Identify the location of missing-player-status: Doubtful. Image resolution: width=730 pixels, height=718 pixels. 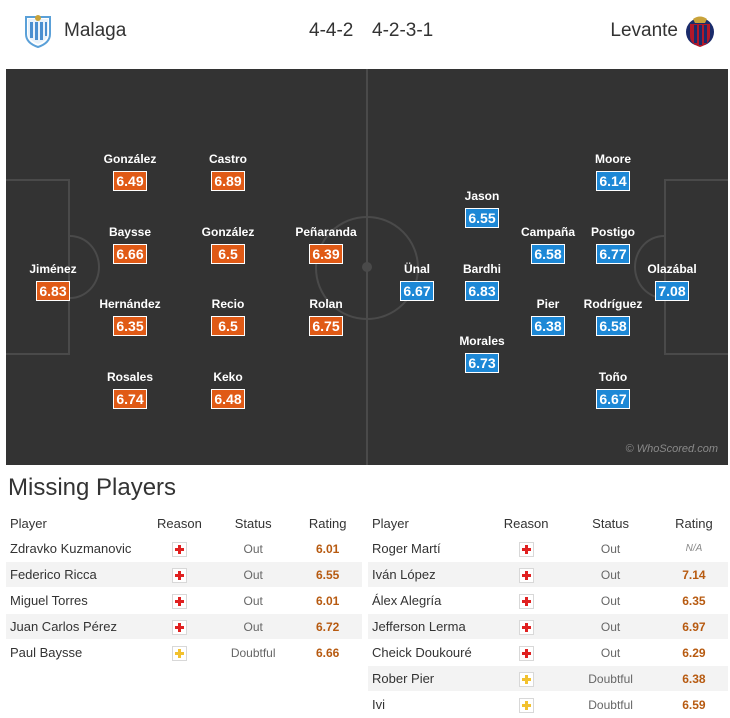
(253, 652).